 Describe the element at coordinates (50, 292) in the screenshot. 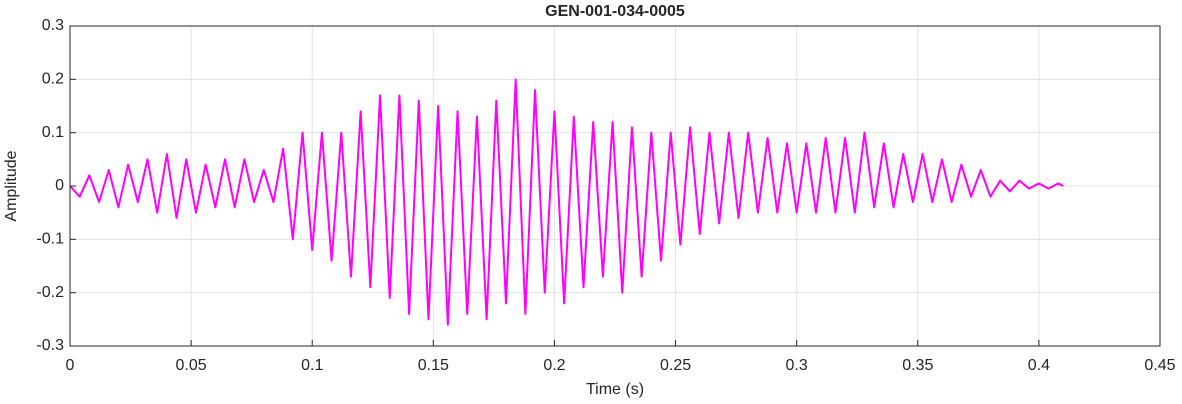

I see `y-tick-label: -0.2` at that location.